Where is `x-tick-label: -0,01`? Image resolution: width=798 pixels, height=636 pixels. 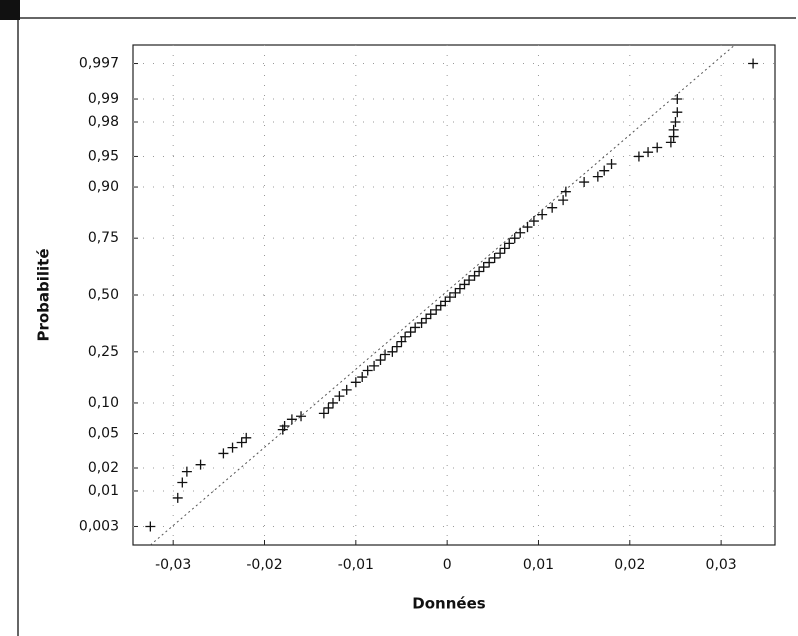 x-tick-label: -0,01 is located at coordinates (356, 565).